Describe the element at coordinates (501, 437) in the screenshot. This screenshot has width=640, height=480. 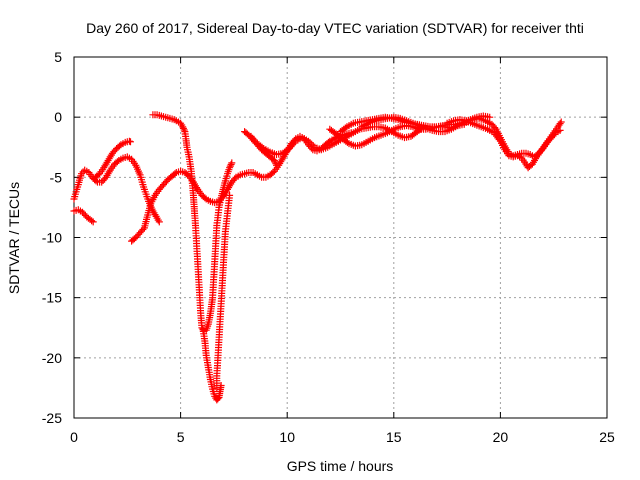
I see `x-tick-label: 20` at that location.